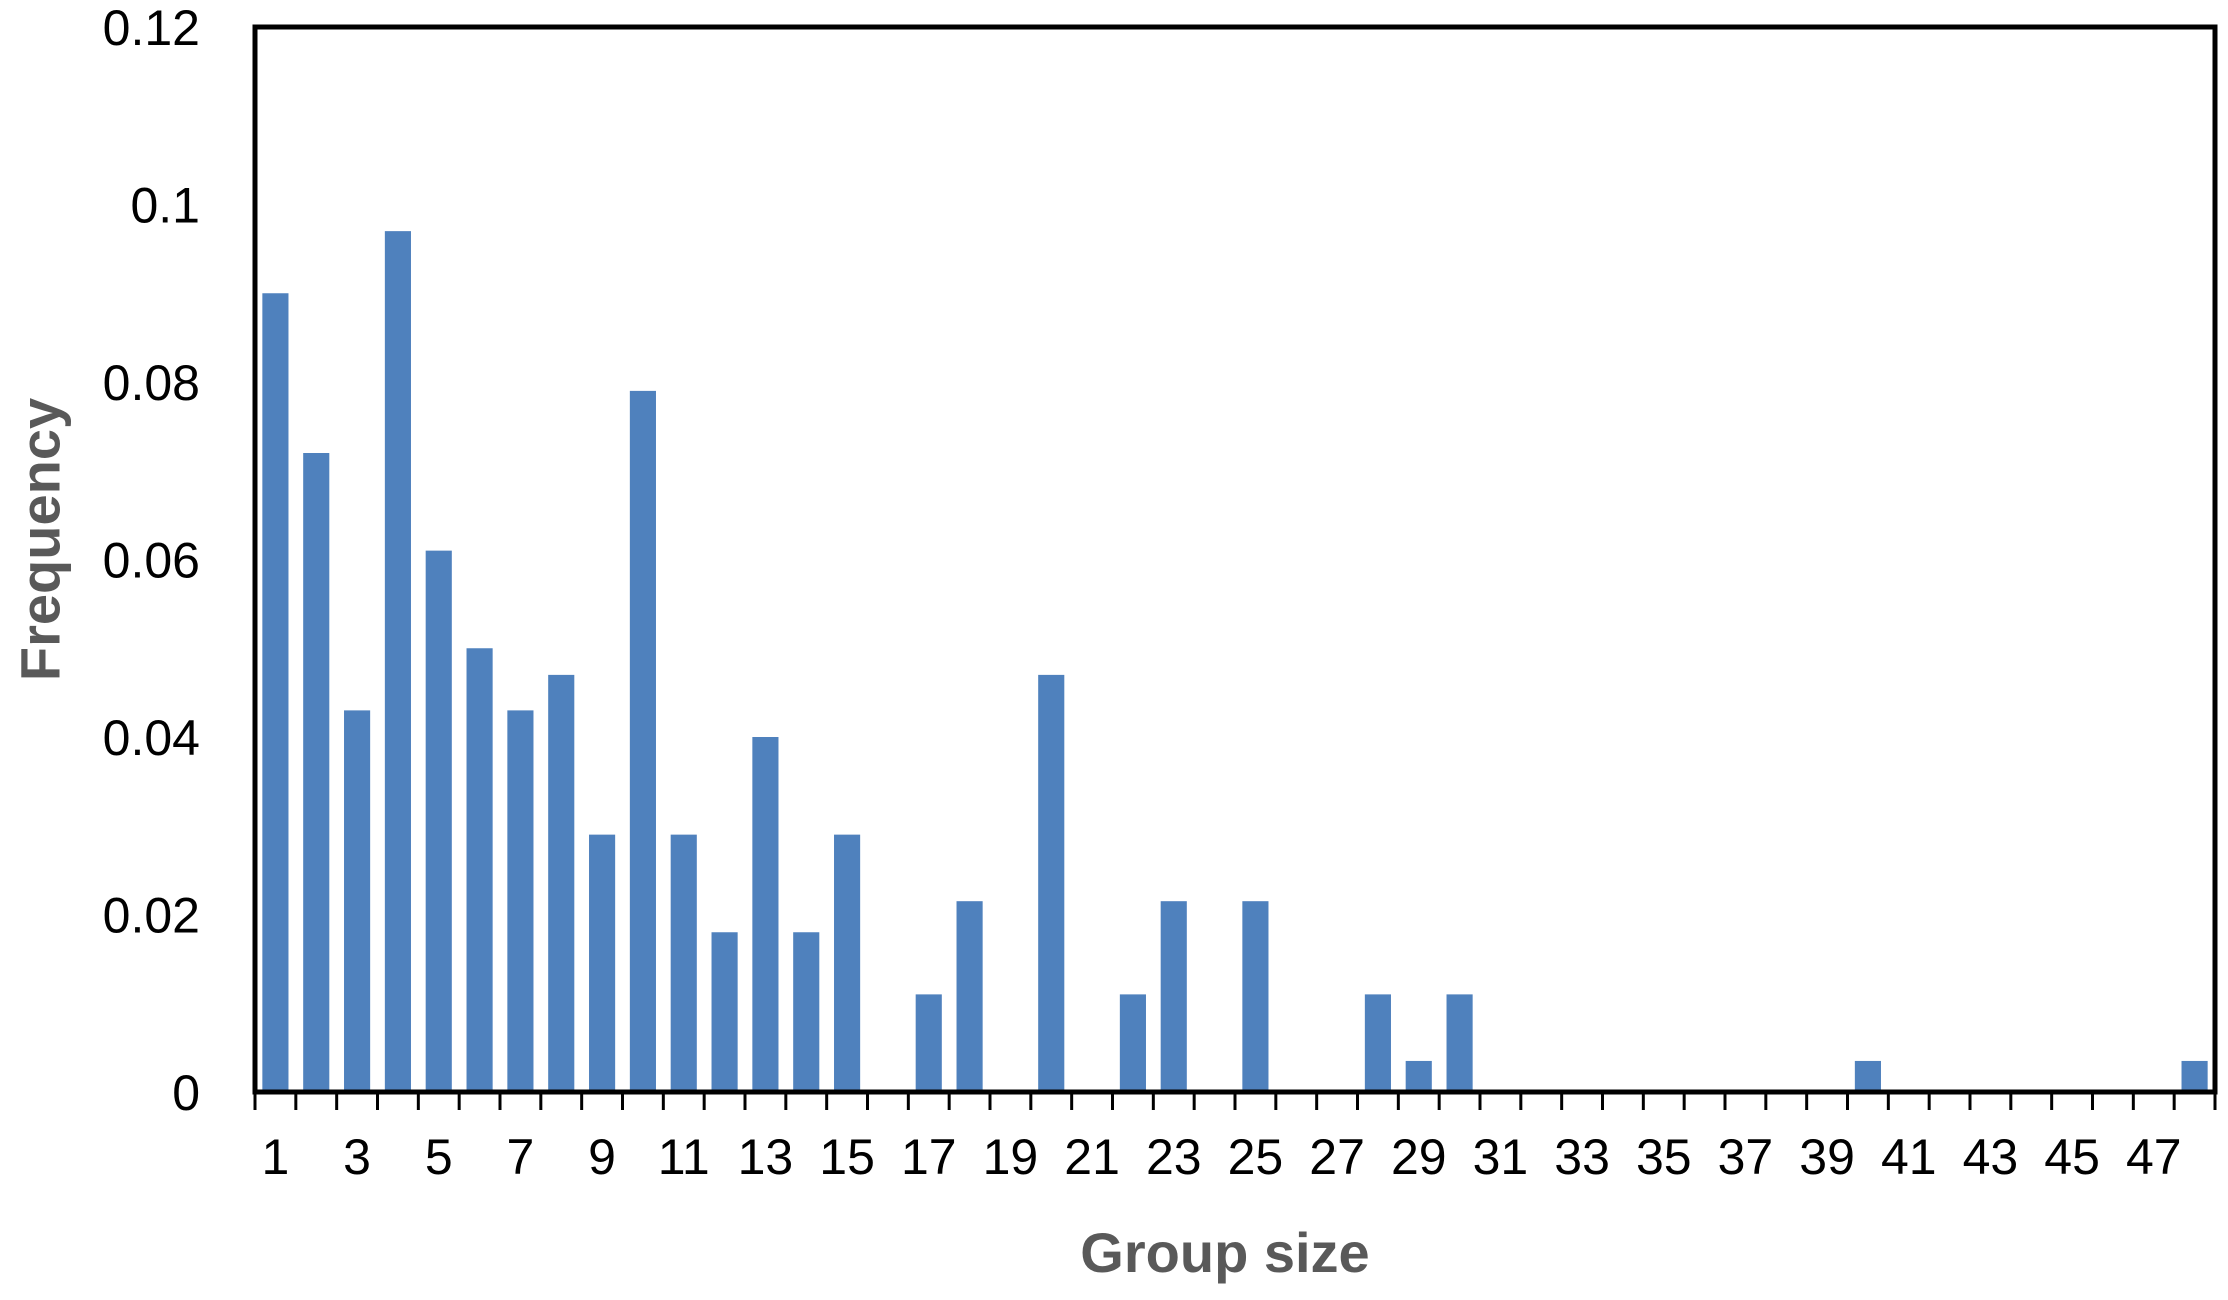 This screenshot has width=2228, height=1300. What do you see at coordinates (1909, 1157) in the screenshot?
I see `x-tick-label-41: 41` at bounding box center [1909, 1157].